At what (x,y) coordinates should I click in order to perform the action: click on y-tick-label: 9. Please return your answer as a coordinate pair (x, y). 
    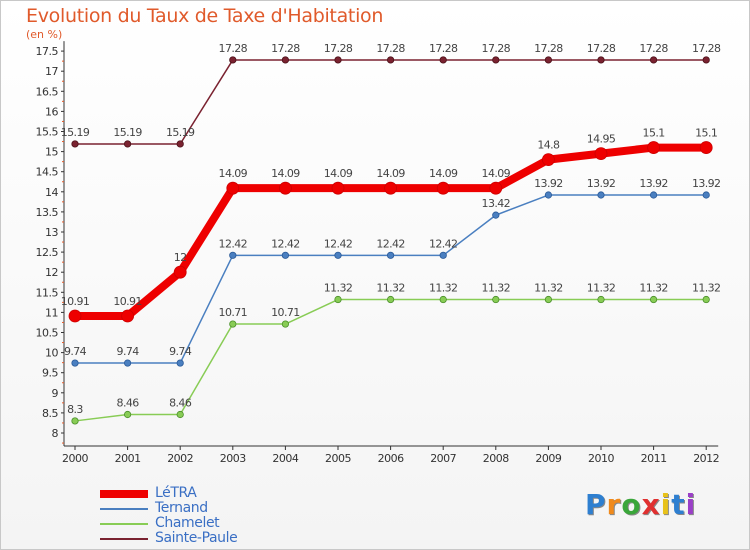
    Looking at the image, I should click on (55, 393).